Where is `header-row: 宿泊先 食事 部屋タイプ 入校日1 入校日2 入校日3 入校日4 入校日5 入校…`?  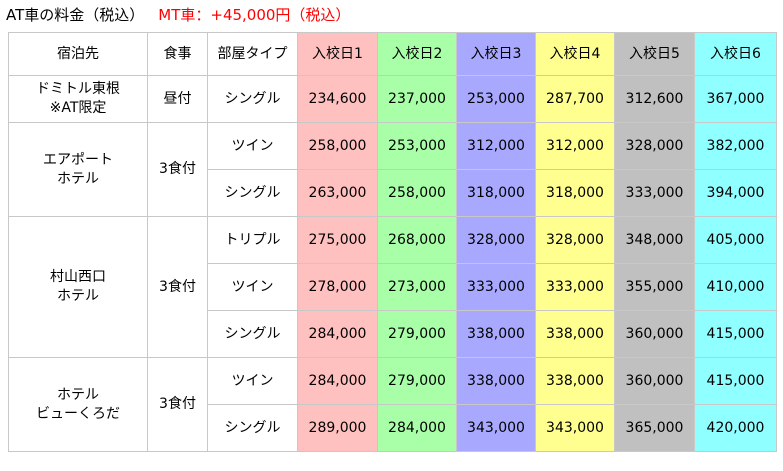
header-row: 宿泊先 食事 部屋タイプ 入校日1 入校日2 入校日3 入校日4 入校日5 入校… is located at coordinates (392, 54).